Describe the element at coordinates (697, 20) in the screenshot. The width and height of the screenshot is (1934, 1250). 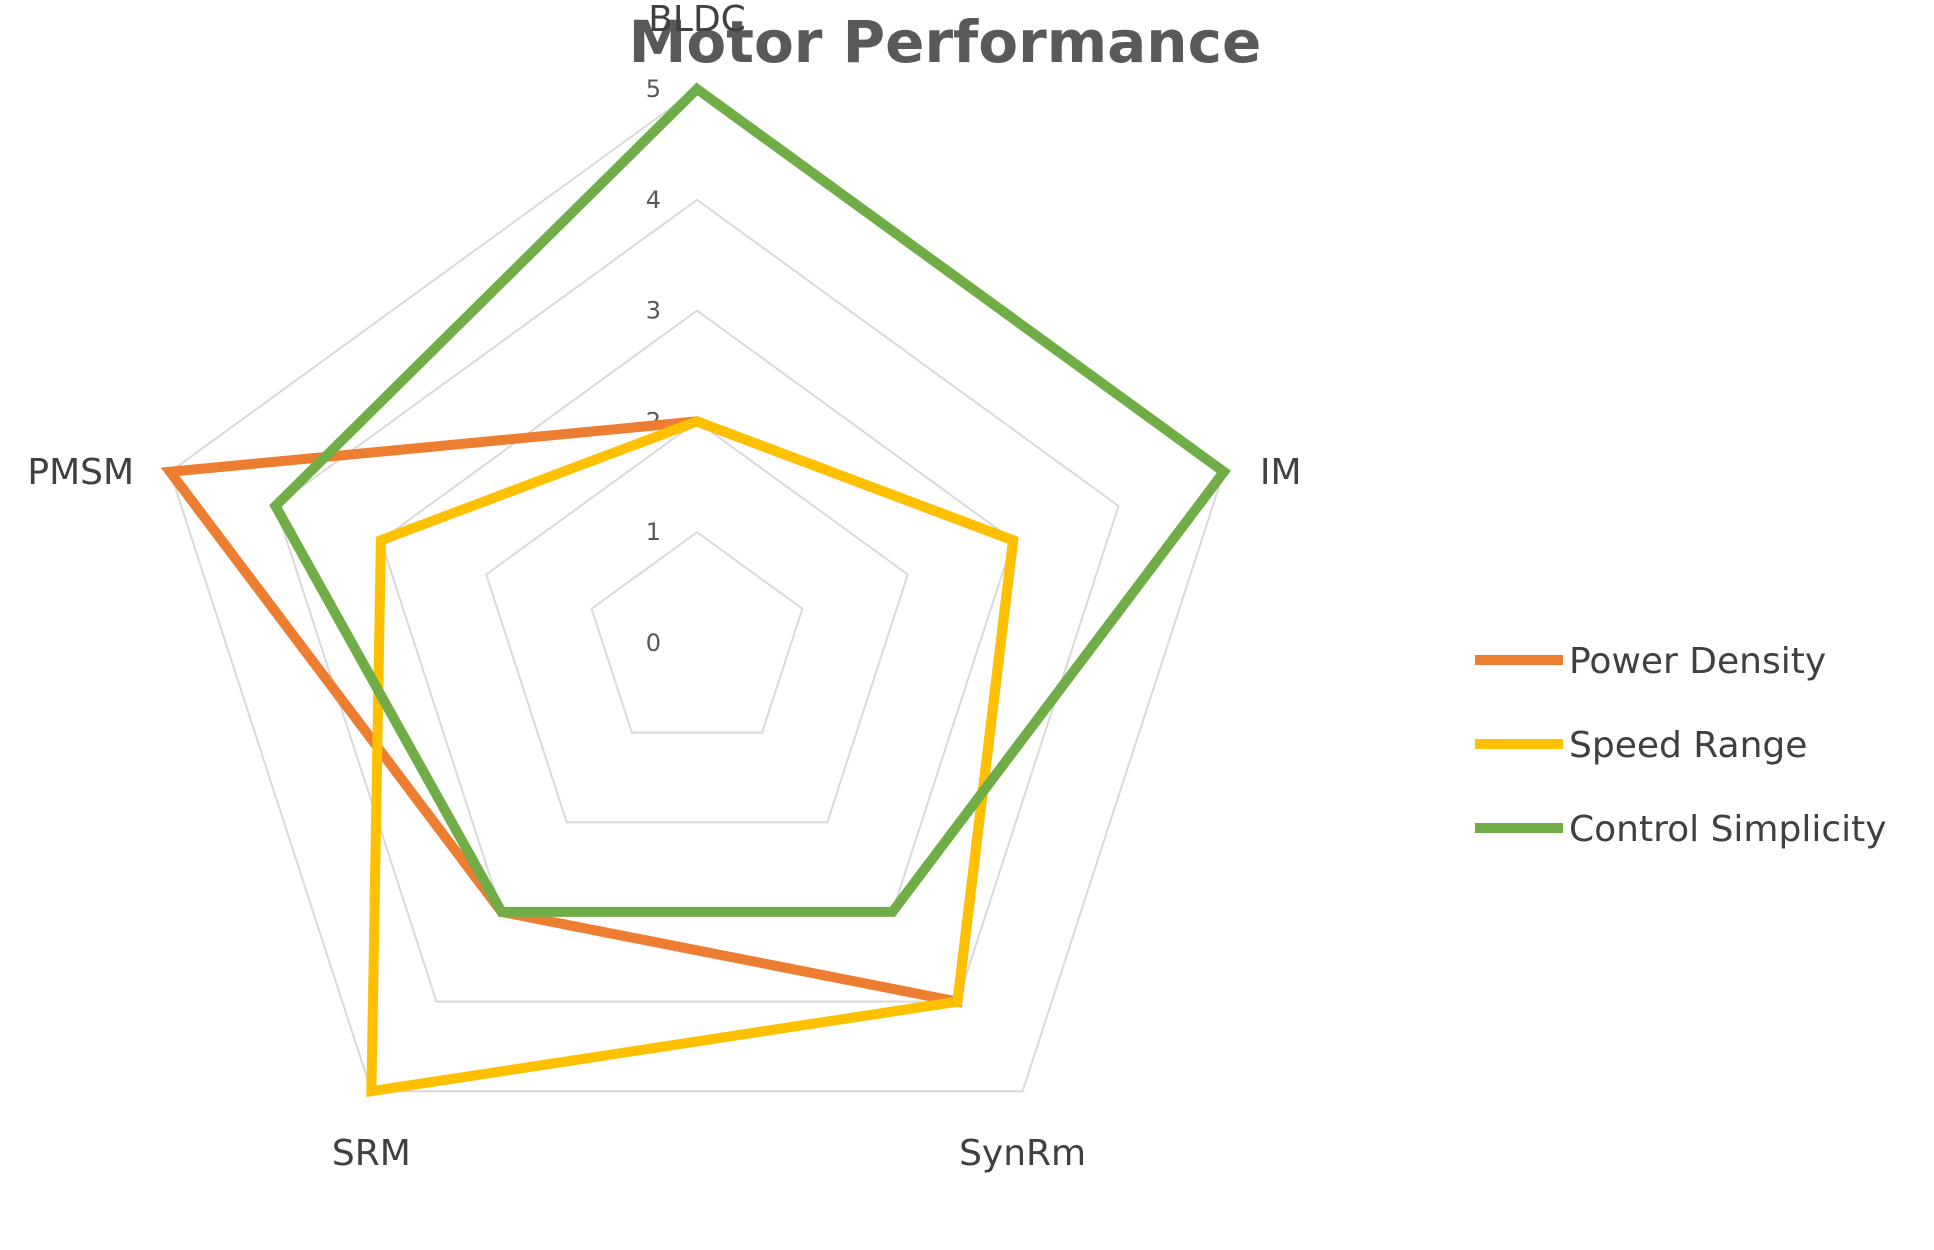
I see `category-label-bldc: BLDC` at that location.